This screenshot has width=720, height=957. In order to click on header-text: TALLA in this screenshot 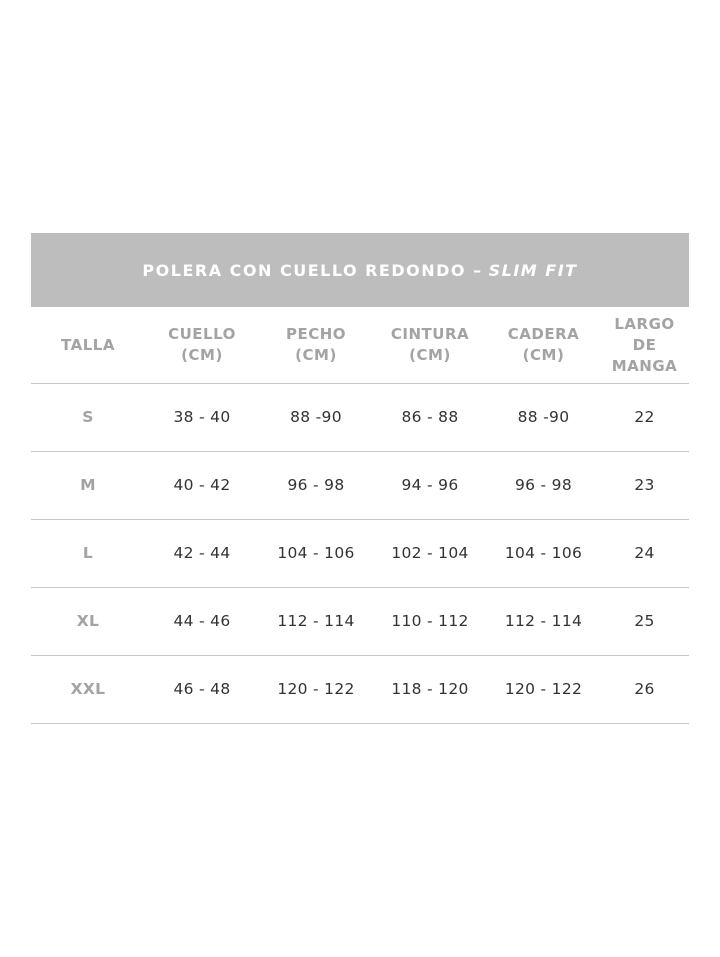, I will do `click(88, 344)`.